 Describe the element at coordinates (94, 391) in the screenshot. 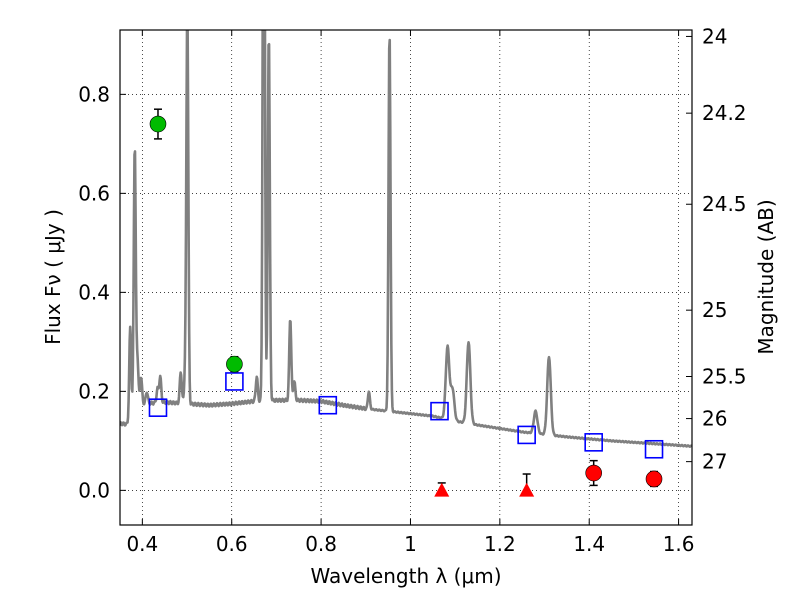

I see `y-tick-label: 0.2` at that location.